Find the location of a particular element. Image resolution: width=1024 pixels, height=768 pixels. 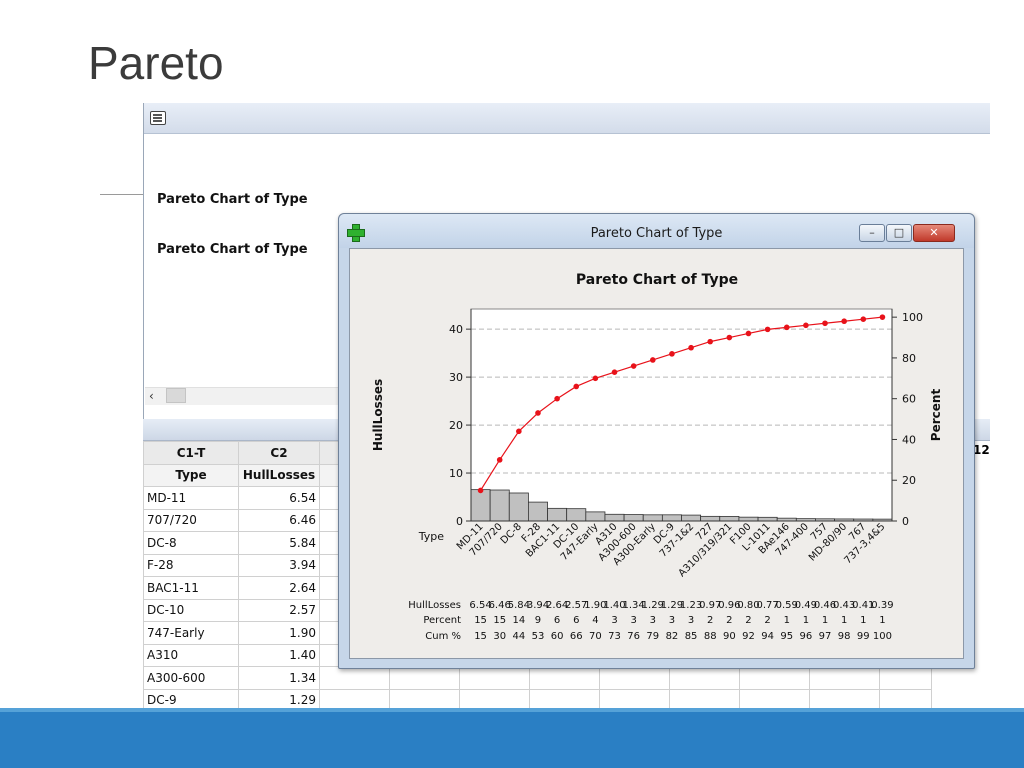

table-cell: 44 is located at coordinates (518, 636).